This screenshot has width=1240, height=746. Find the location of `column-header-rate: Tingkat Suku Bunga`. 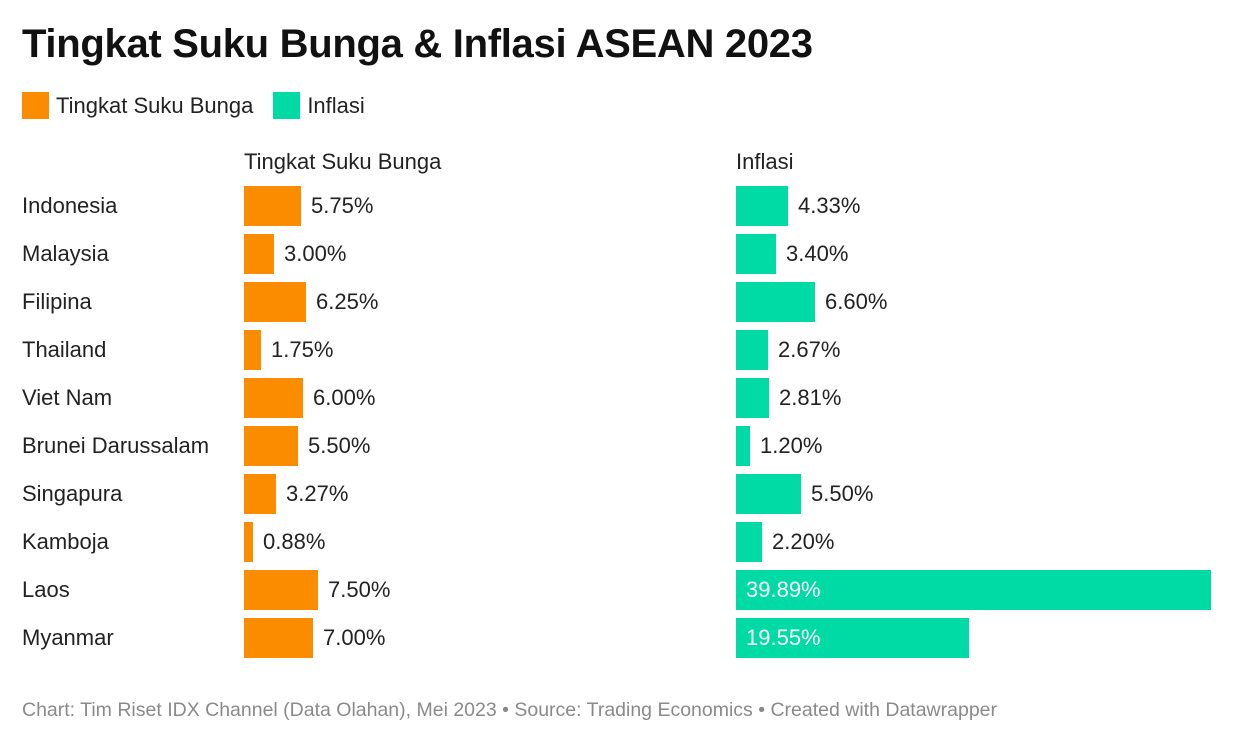

column-header-rate: Tingkat Suku Bunga is located at coordinates (343, 161).